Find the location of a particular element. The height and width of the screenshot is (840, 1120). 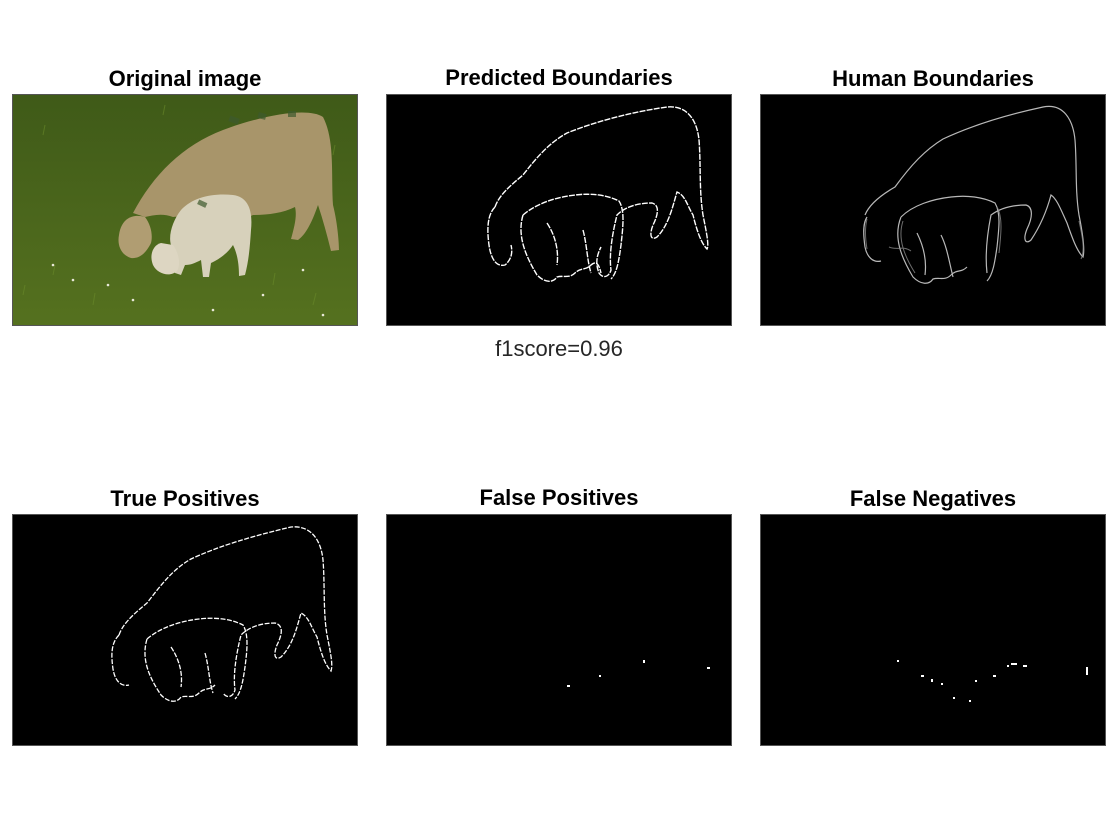

true-positives-panel is located at coordinates (185, 630).